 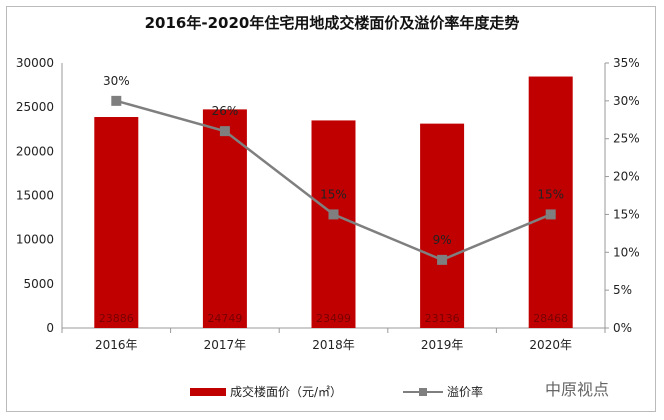 I want to click on legend-item-rate: 溢价率, so click(x=443, y=391).